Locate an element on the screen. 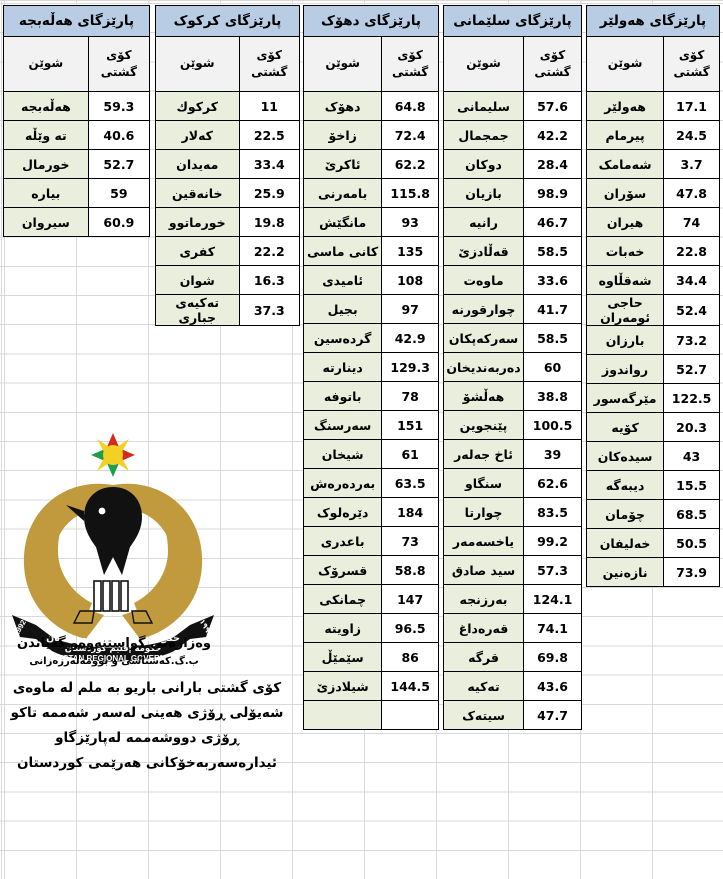 This screenshot has width=723, height=879. rainfall-value-cell: 74 is located at coordinates (691, 222).